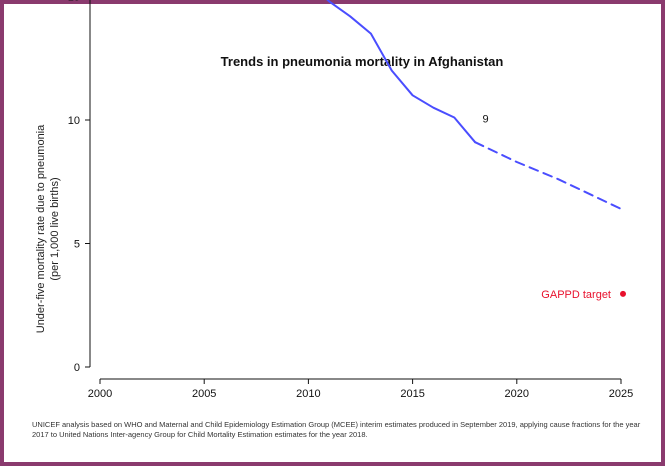  What do you see at coordinates (548, 175) in the screenshot?
I see `projection-line` at bounding box center [548, 175].